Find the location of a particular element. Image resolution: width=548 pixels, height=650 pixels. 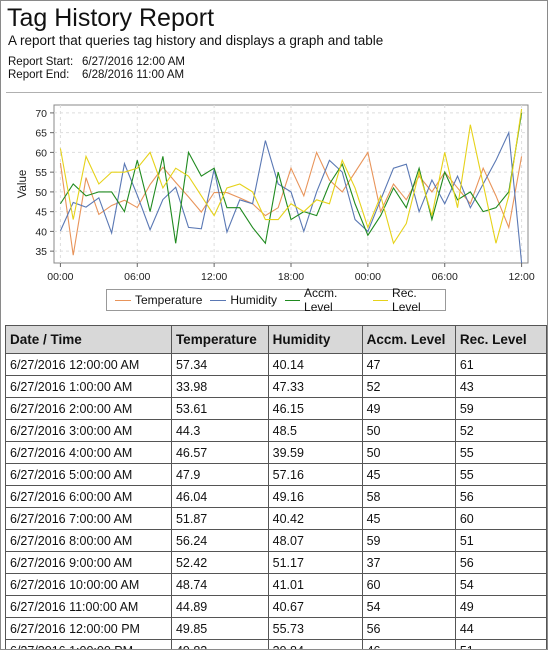

table-cell: 43 is located at coordinates (500, 386).